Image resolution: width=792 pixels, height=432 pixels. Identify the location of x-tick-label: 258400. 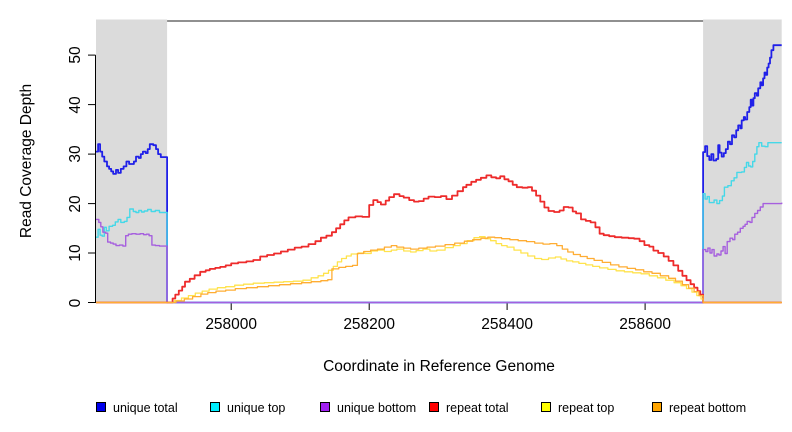
(507, 324).